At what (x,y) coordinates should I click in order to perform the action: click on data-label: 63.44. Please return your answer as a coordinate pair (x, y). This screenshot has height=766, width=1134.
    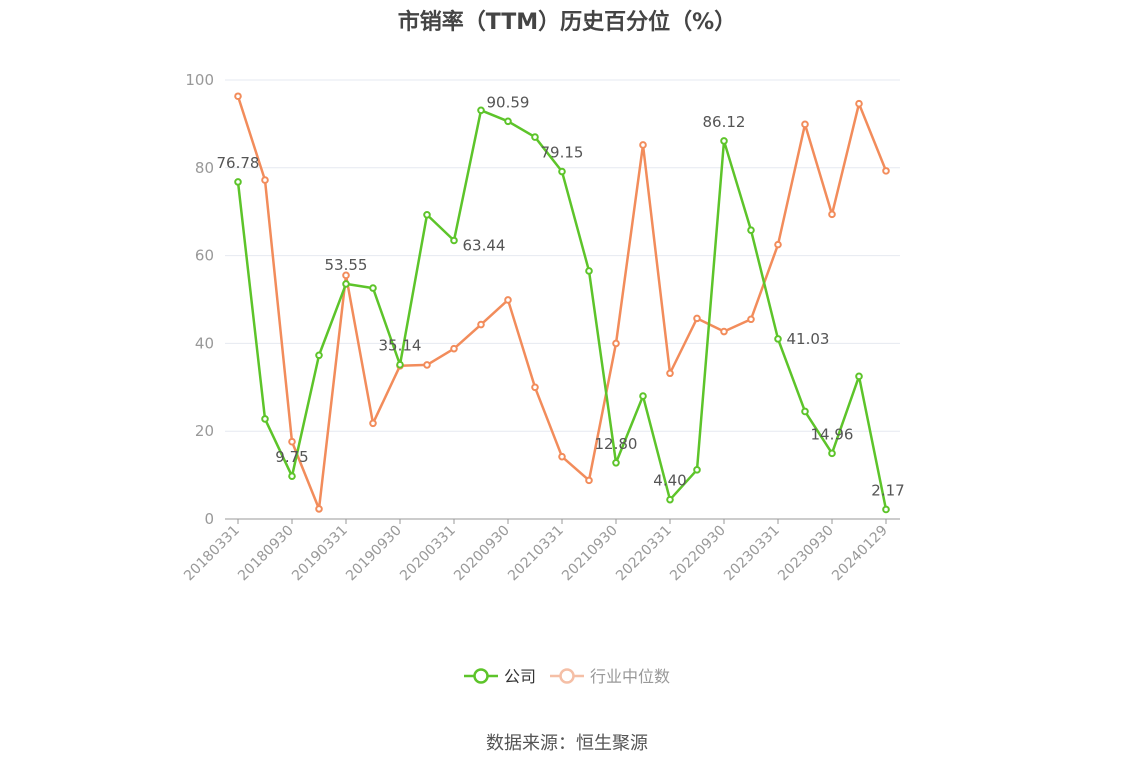
    Looking at the image, I should click on (484, 245).